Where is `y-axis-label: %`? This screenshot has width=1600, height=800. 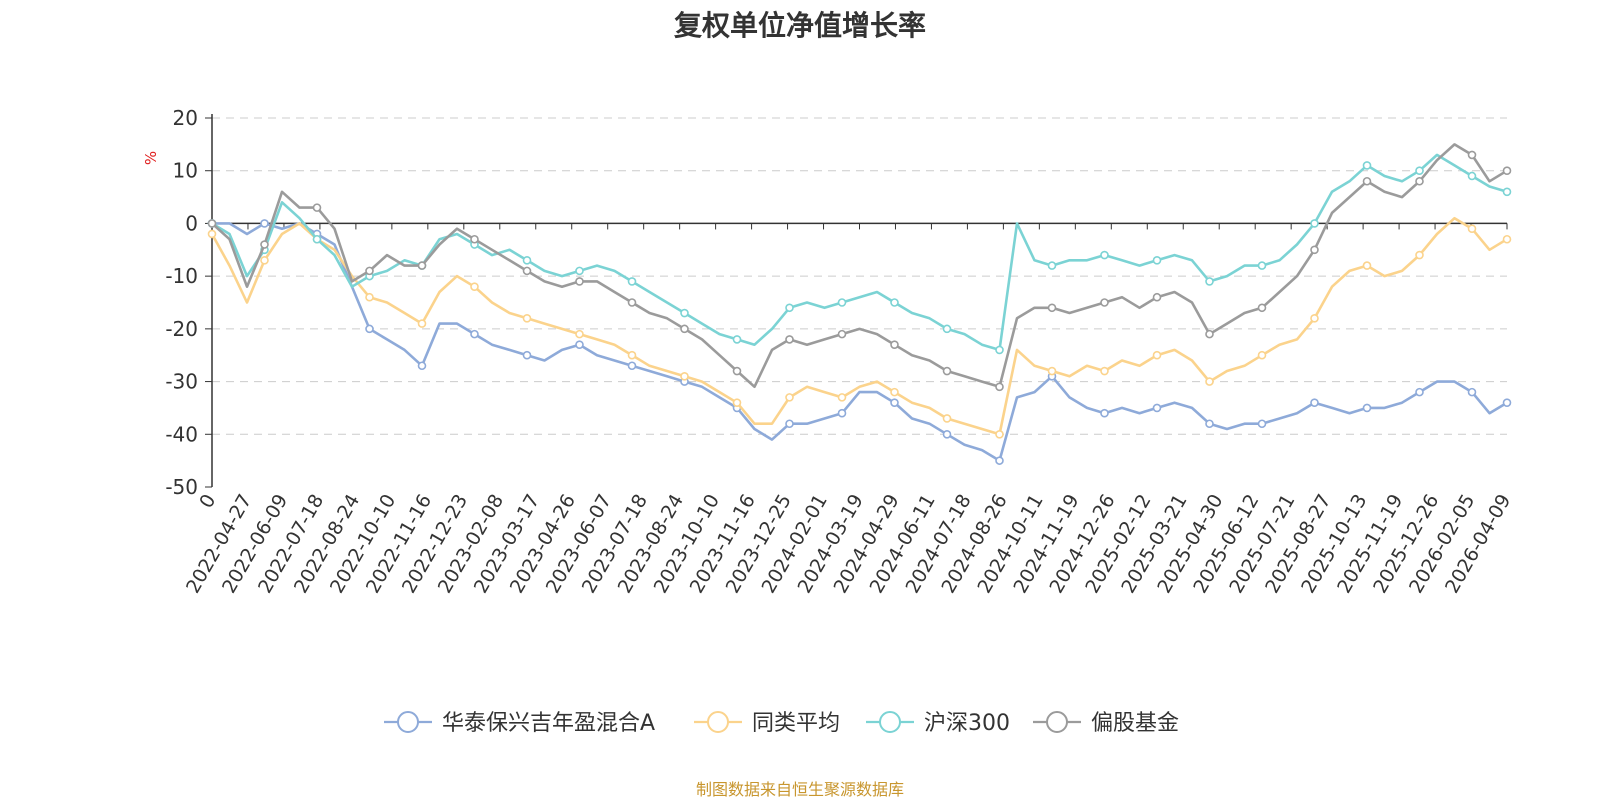
y-axis-label: % is located at coordinates (151, 158).